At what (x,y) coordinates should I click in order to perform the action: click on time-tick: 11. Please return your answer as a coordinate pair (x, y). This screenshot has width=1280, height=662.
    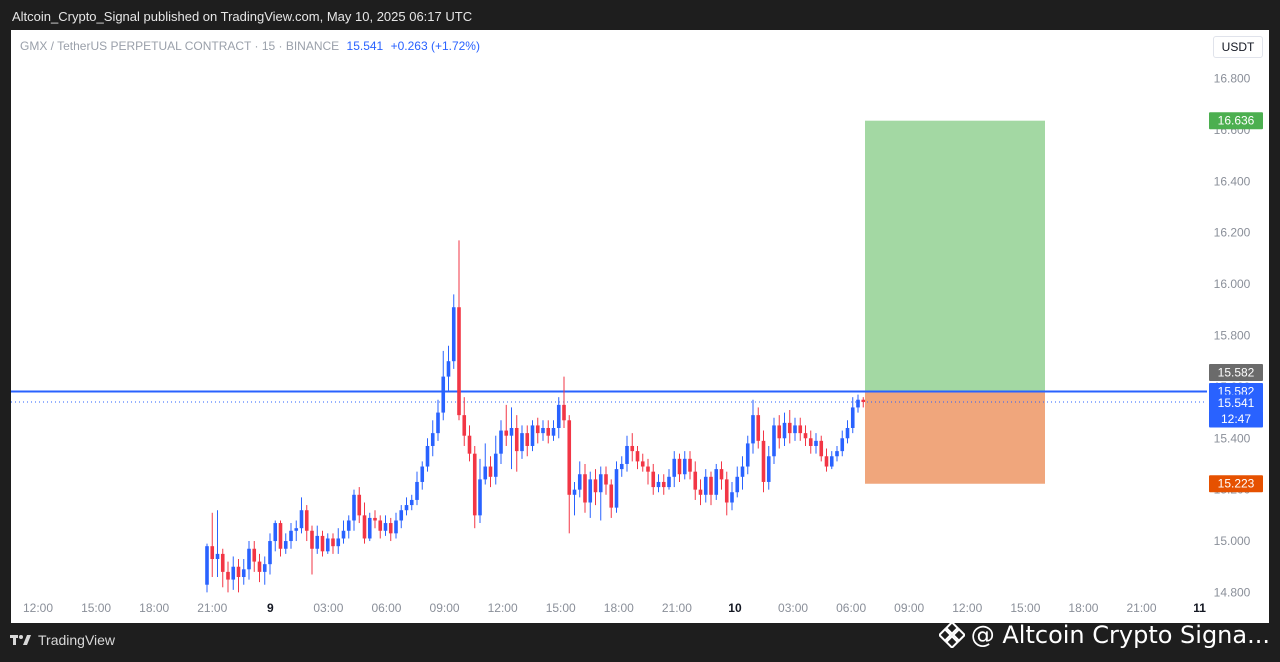
    Looking at the image, I should click on (1199, 608).